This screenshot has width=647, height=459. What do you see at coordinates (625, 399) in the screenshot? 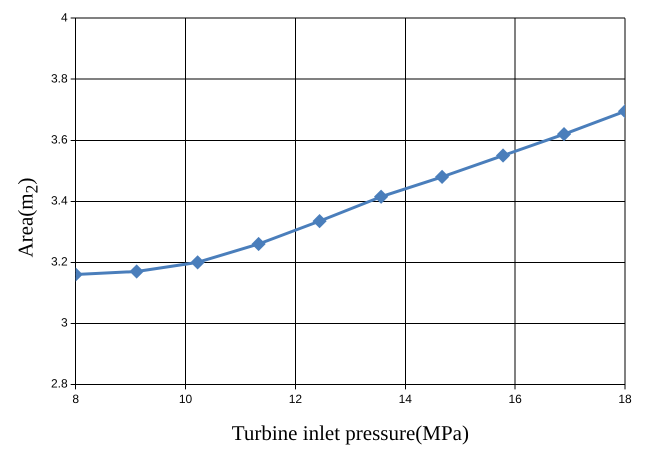
I see `x-tick-label: 18` at bounding box center [625, 399].